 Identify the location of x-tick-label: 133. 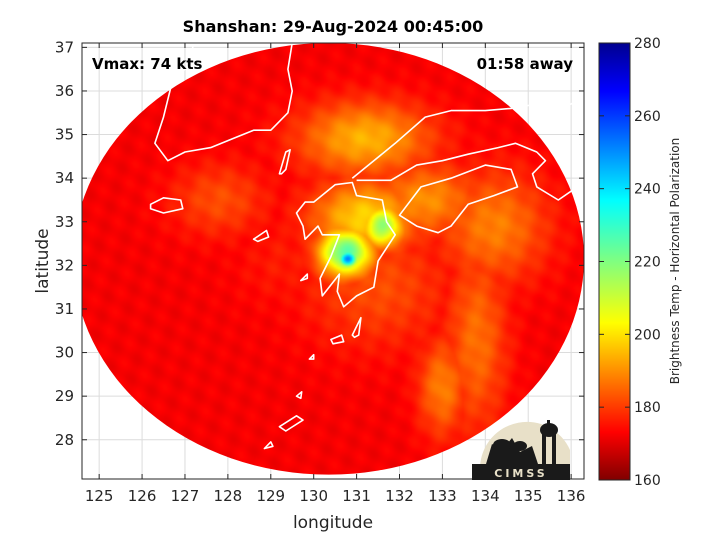
(442, 496).